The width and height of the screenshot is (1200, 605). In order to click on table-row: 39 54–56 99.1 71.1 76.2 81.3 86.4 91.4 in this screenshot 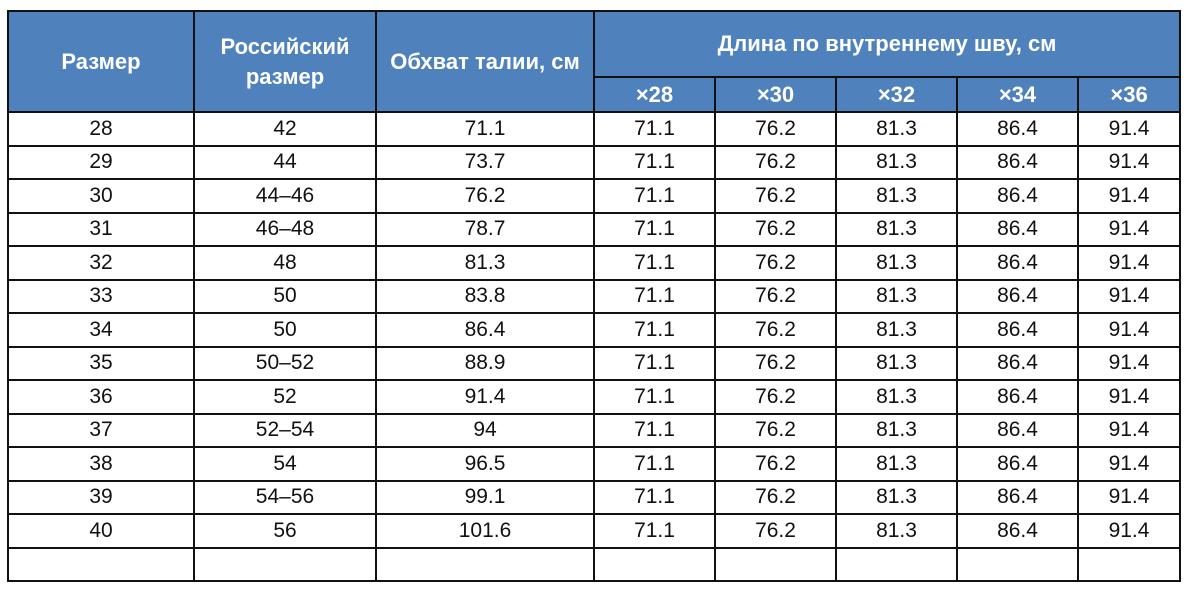, I will do `click(594, 497)`.